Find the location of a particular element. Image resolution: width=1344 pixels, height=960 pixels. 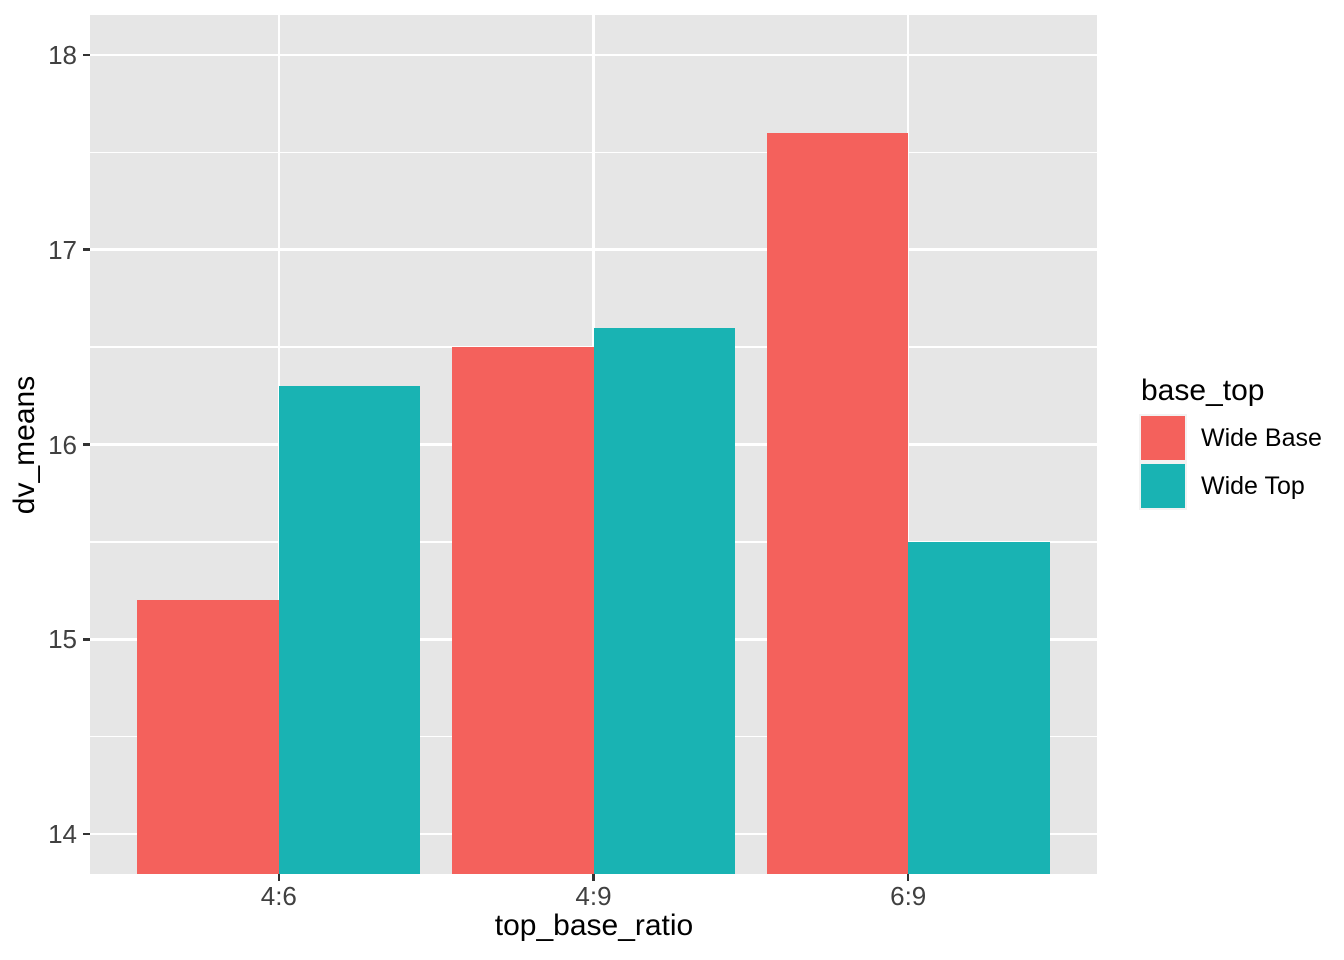

gridline-minor-y is located at coordinates (593, 152).